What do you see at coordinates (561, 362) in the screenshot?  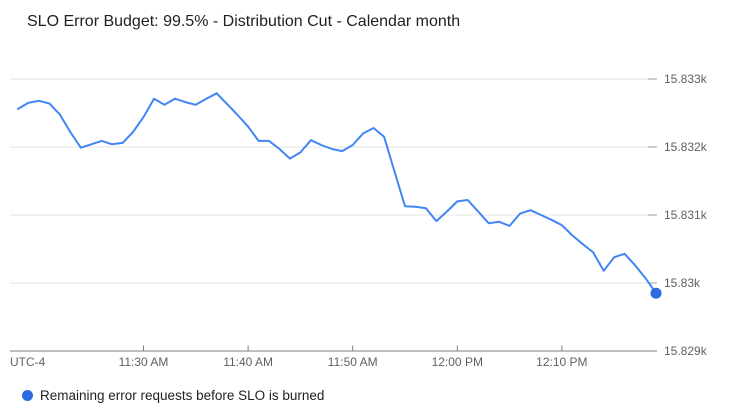 I see `x-axis-label: 12:10 PM` at bounding box center [561, 362].